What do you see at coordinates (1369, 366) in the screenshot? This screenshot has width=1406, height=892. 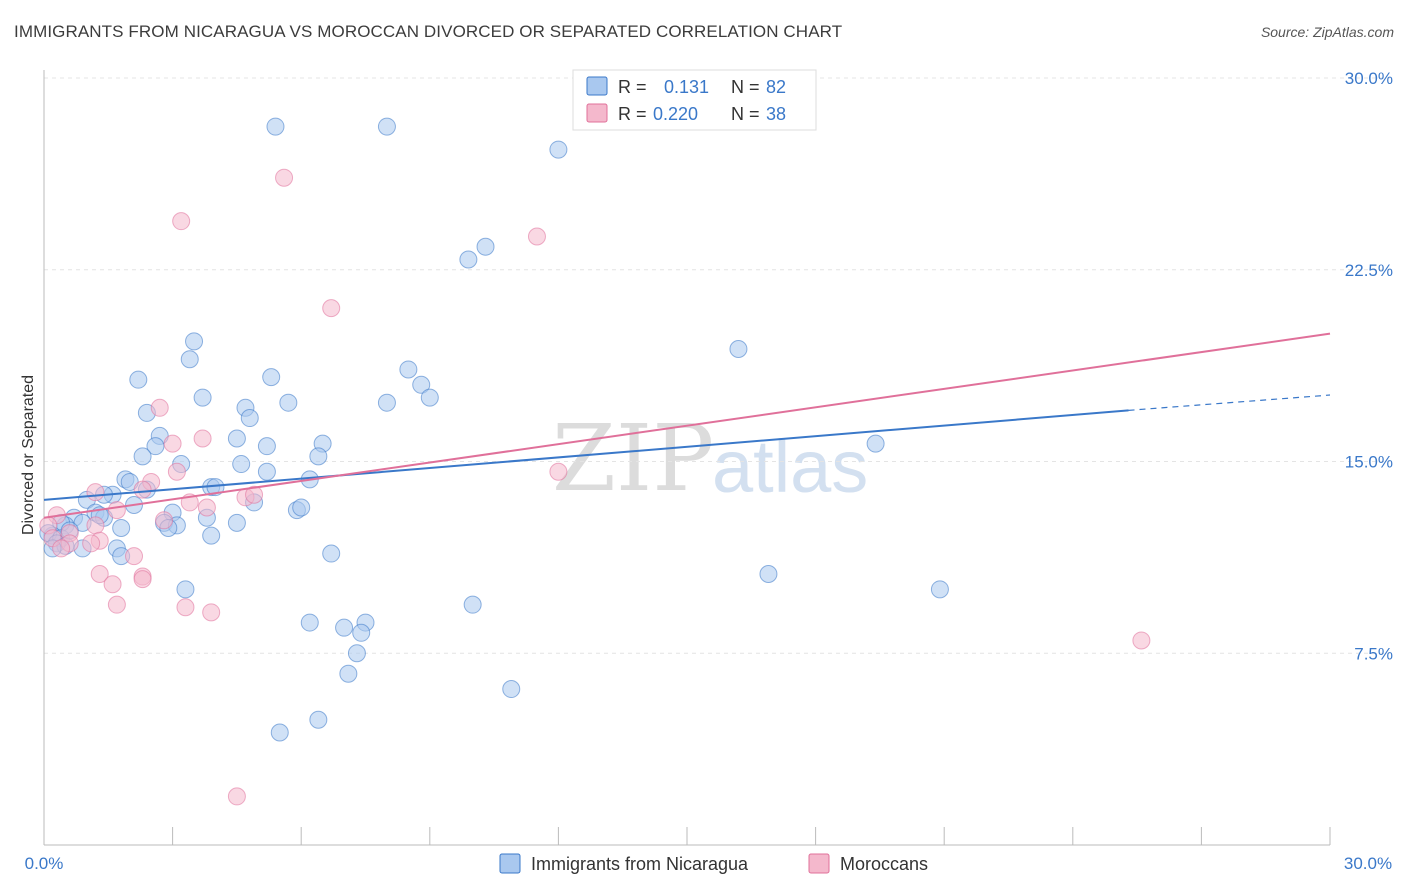 I see `y-tick-labels: 7.5% 15.0% 22.5% 30.0%` at bounding box center [1369, 366].